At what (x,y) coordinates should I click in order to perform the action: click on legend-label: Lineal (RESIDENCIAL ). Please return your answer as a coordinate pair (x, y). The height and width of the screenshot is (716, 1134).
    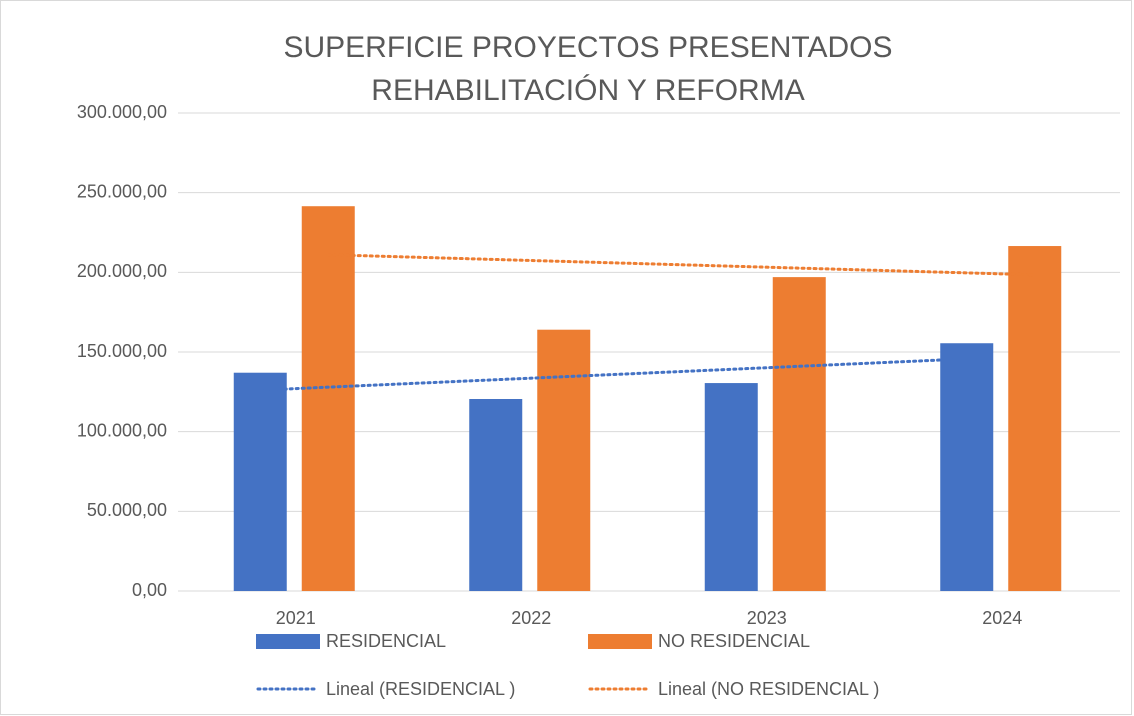
    Looking at the image, I should click on (420, 689).